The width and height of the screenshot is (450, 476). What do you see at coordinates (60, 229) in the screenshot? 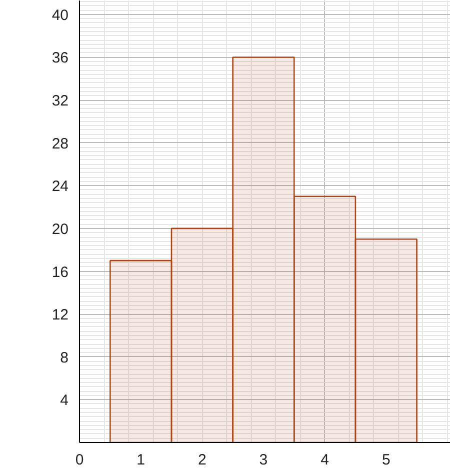
I see `y-tick-label: 20` at bounding box center [60, 229].